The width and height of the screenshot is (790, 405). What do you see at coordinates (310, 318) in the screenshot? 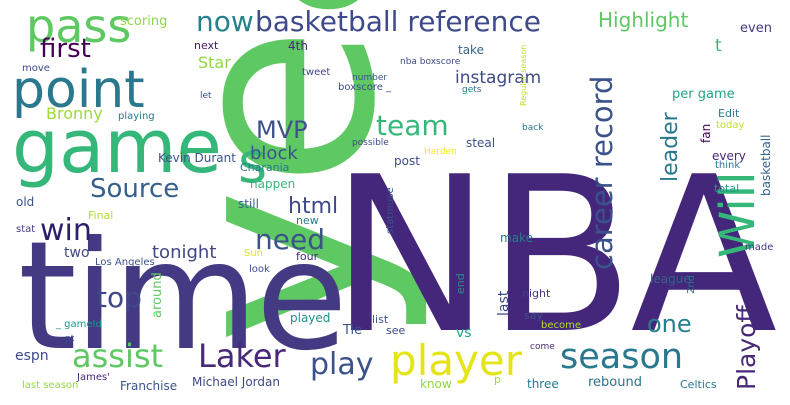
I see `word-played: played` at bounding box center [310, 318].